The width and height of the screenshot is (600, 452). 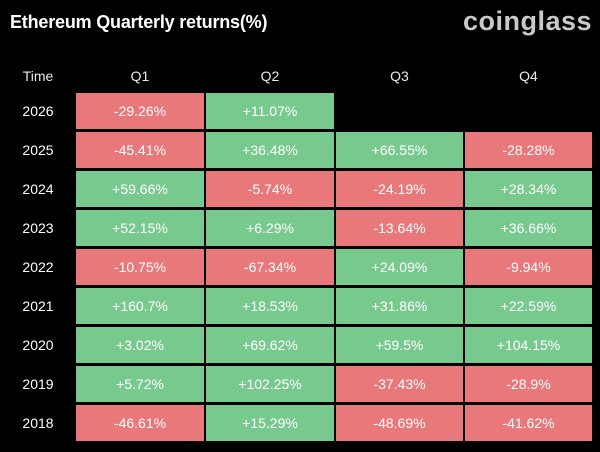 What do you see at coordinates (140, 150) in the screenshot?
I see `return-cell-q1: -45.41%` at bounding box center [140, 150].